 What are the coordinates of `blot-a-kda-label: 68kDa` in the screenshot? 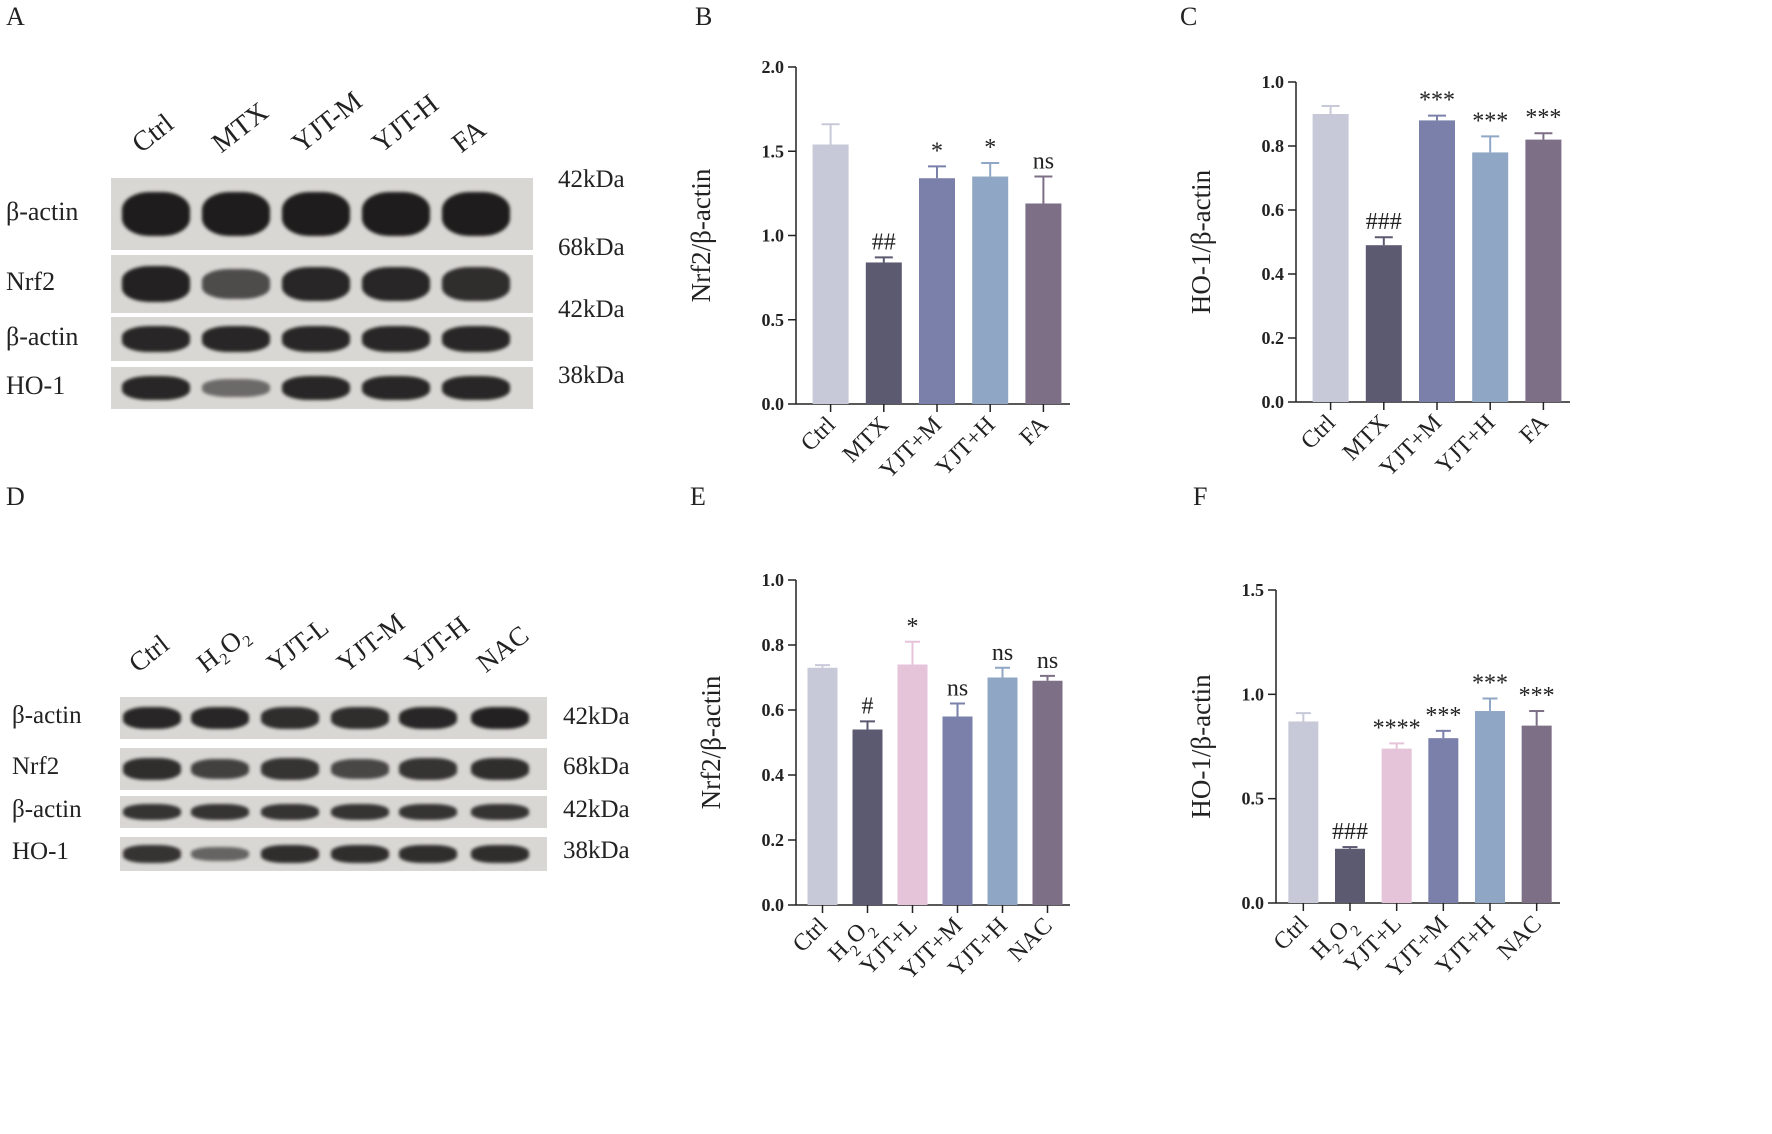 It's located at (591, 247).